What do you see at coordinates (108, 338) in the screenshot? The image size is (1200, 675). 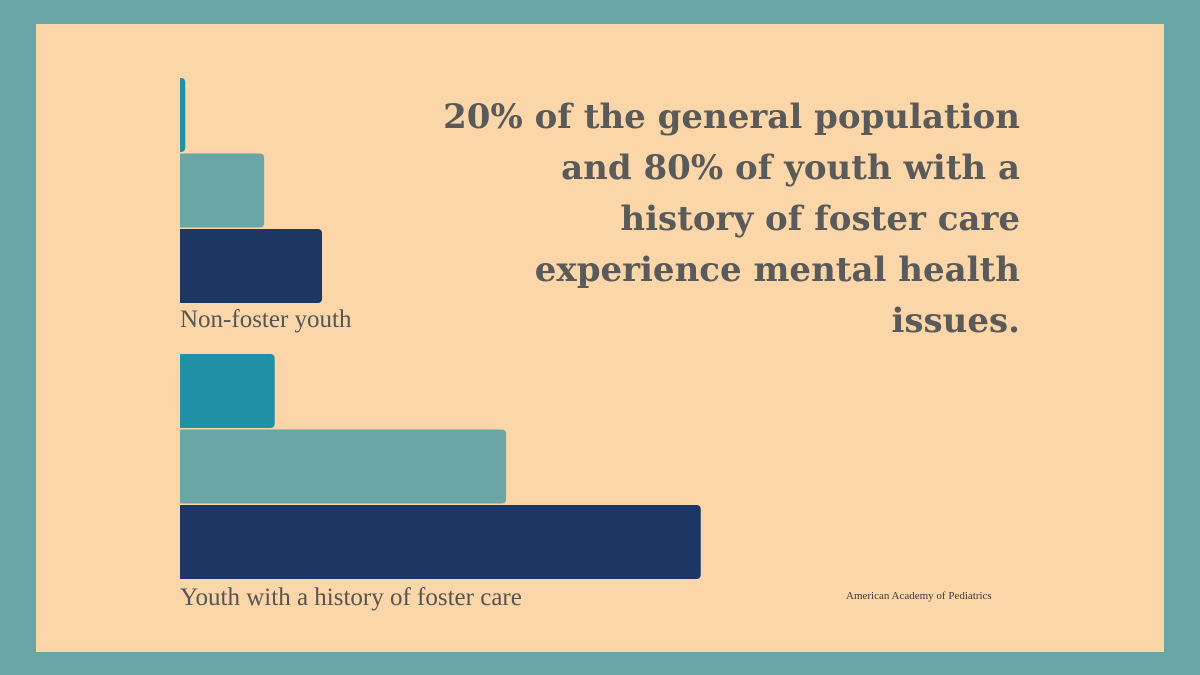 I see `baseline-mask` at bounding box center [108, 338].